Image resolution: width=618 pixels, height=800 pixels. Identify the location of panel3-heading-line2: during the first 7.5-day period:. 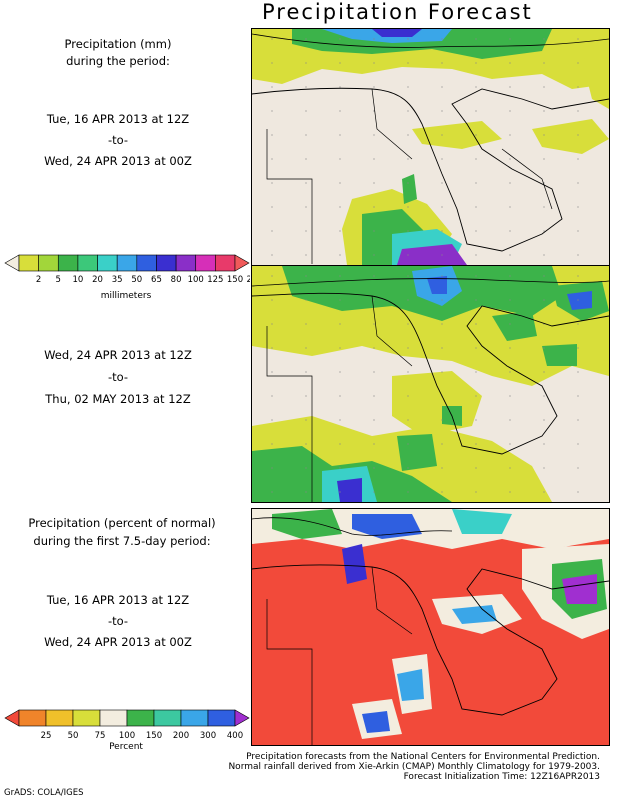
(122, 541).